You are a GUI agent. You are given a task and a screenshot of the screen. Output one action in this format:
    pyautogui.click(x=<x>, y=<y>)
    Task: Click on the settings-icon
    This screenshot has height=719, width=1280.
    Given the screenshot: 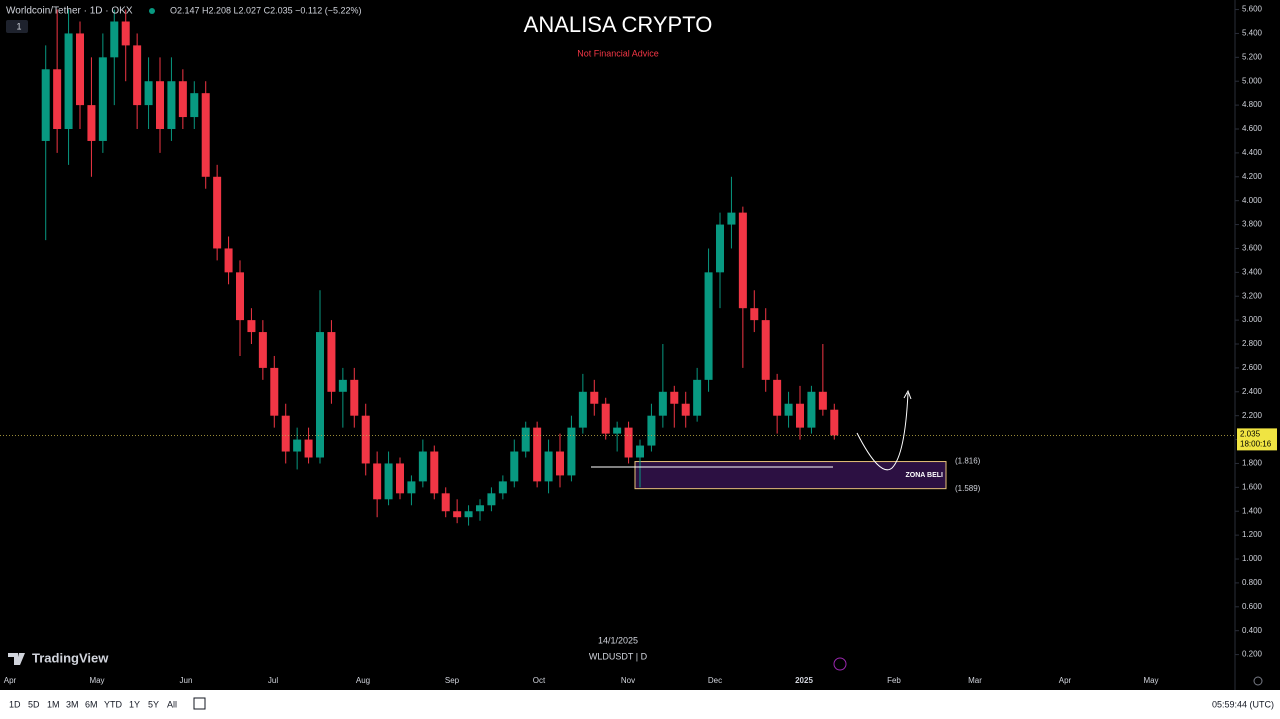 What is the action you would take?
    pyautogui.click(x=1258, y=681)
    